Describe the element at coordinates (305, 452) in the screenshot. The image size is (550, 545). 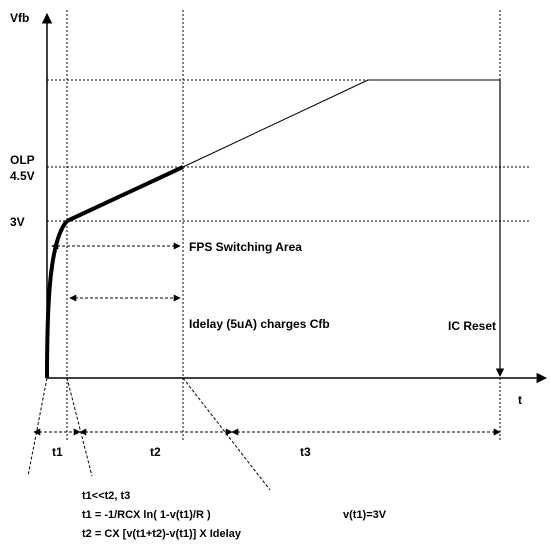
I see `t3-label: t3` at that location.